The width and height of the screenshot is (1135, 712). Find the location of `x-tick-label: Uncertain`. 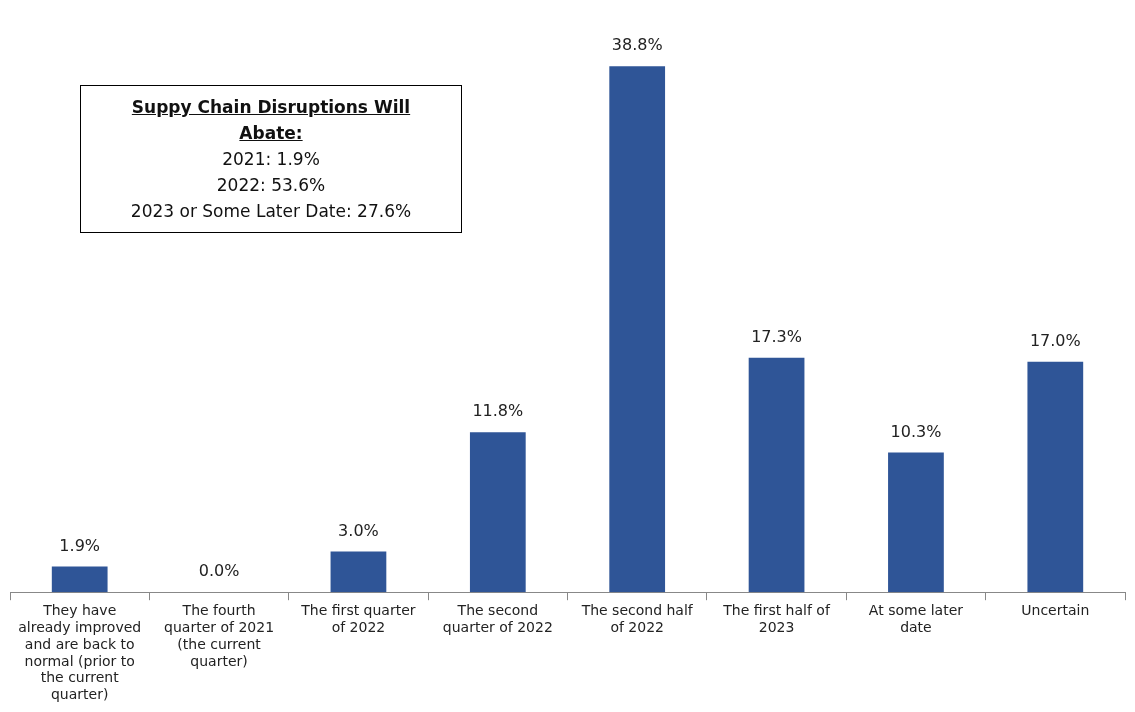

x-tick-label: Uncertain is located at coordinates (1055, 610).